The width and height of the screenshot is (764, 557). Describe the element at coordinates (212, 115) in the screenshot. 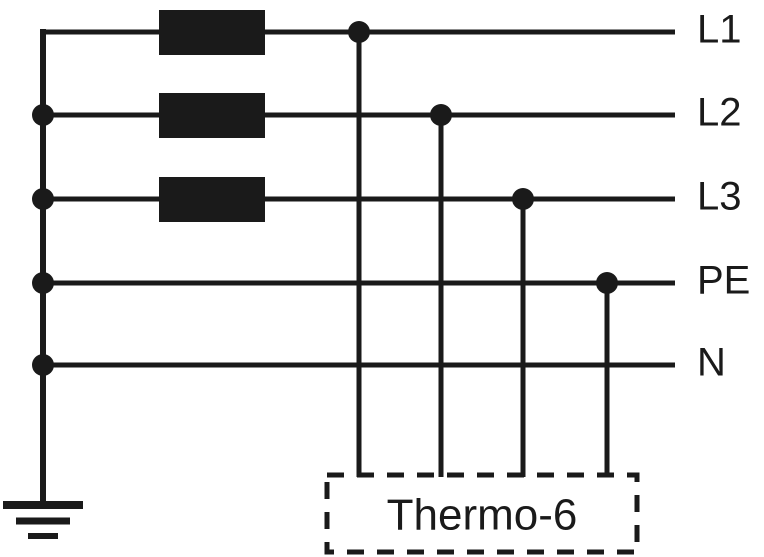

I see `resistor-L2` at that location.